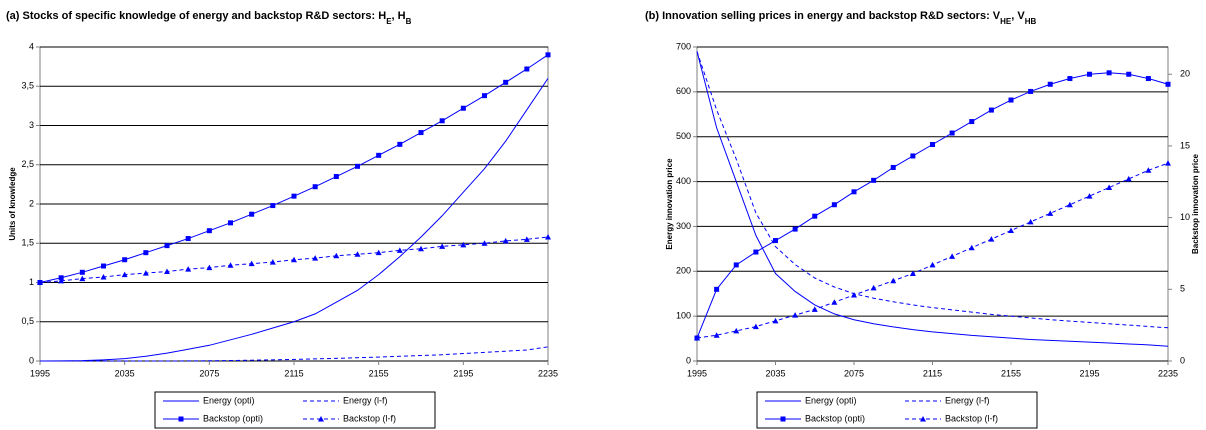  What do you see at coordinates (854, 373) in the screenshot?
I see `x-tick-label: 2075` at bounding box center [854, 373].